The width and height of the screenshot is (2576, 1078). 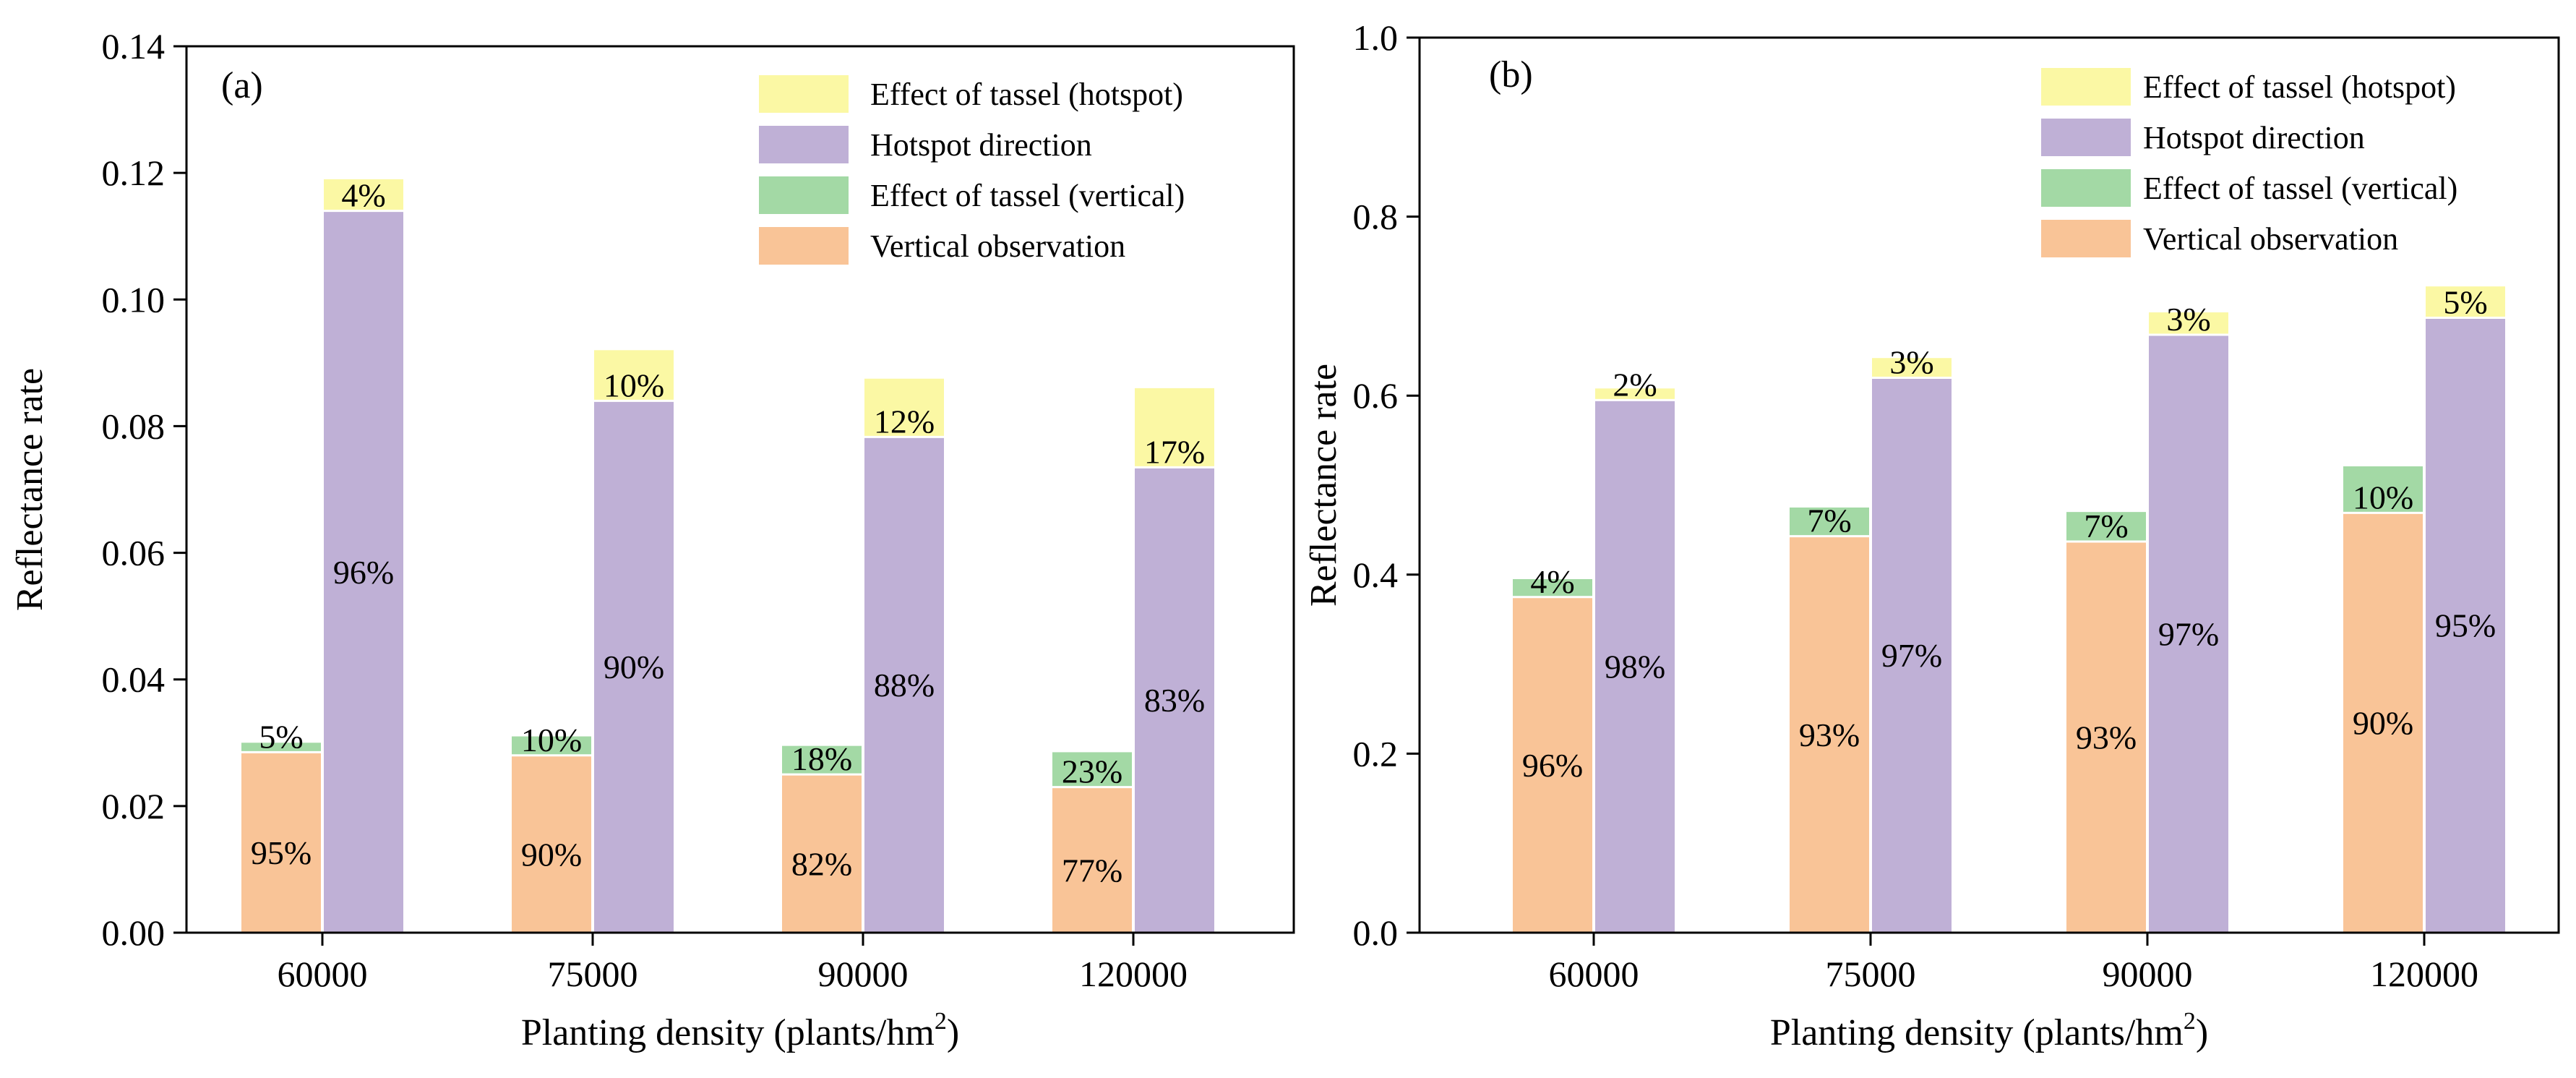 I want to click on panel-a-label-vertical-tassel: 23%, so click(x=1092, y=771).